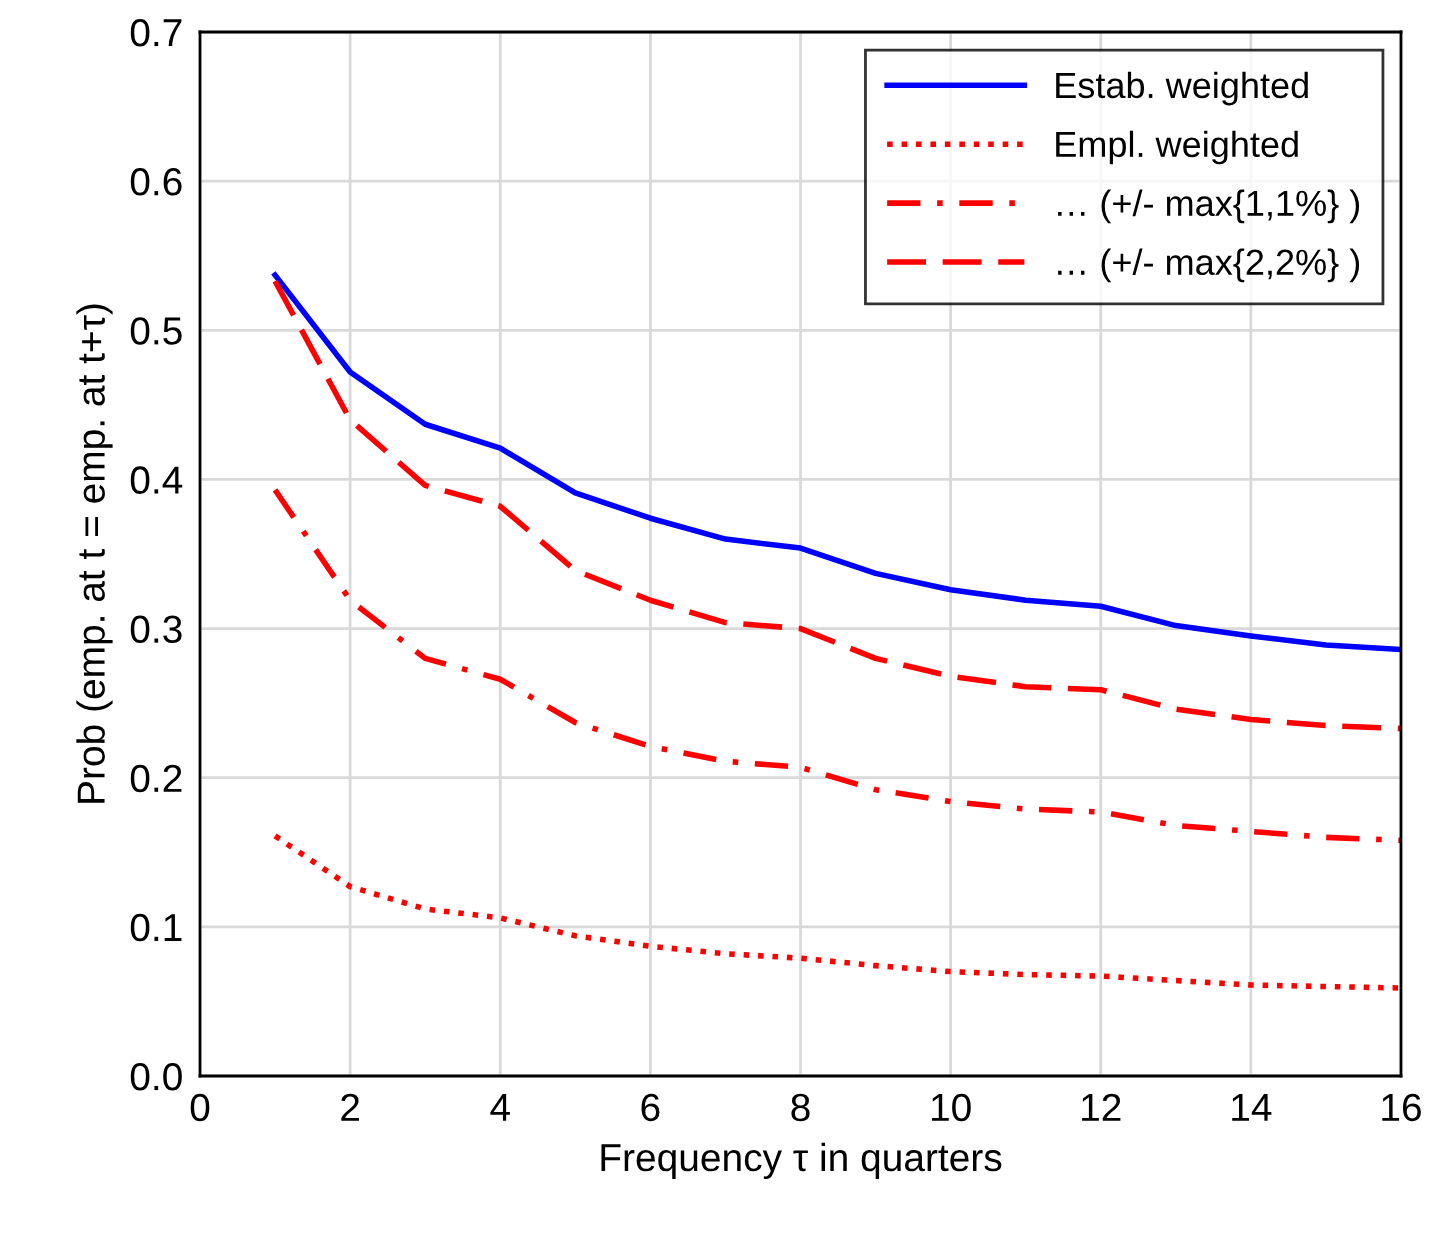 The image size is (1435, 1238). I want to click on y-tick-label: 0.4, so click(156, 480).